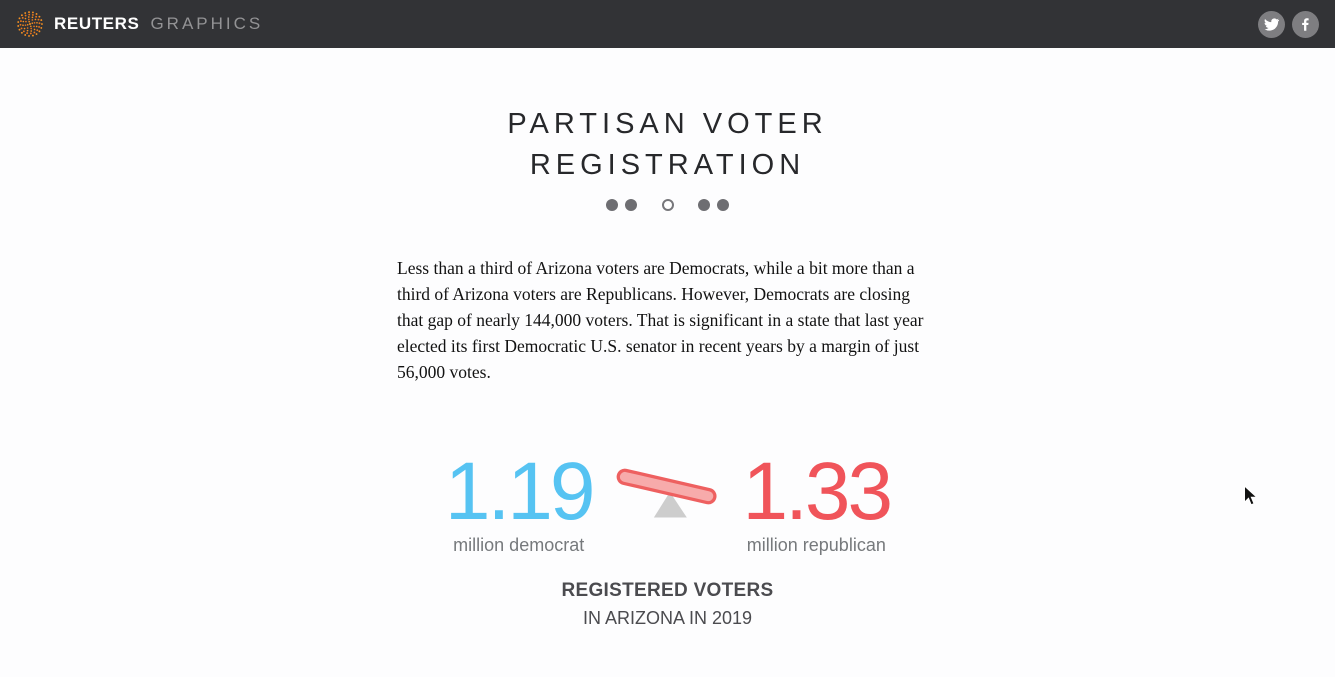  What do you see at coordinates (667, 604) in the screenshot?
I see `graphic-caption: REGISTERED VOTERS IN ARIZONA IN 2019` at bounding box center [667, 604].